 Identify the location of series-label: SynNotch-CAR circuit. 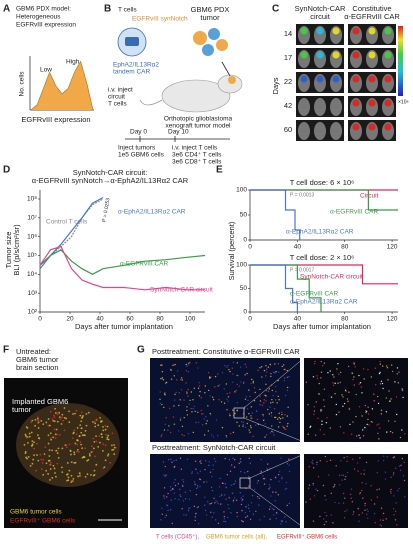
(181, 290).